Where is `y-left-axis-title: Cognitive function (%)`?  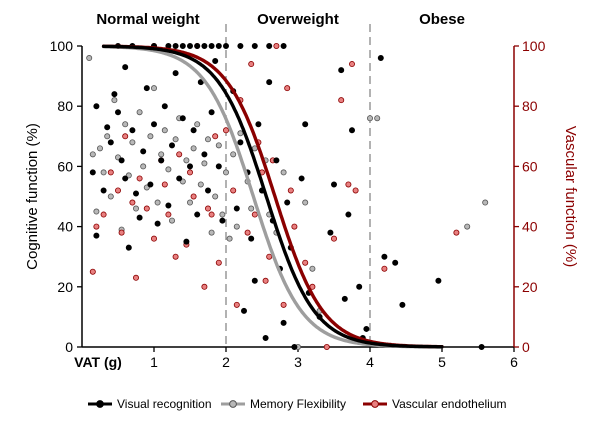
y-left-axis-title: Cognitive function (%) is located at coordinates (32, 196).